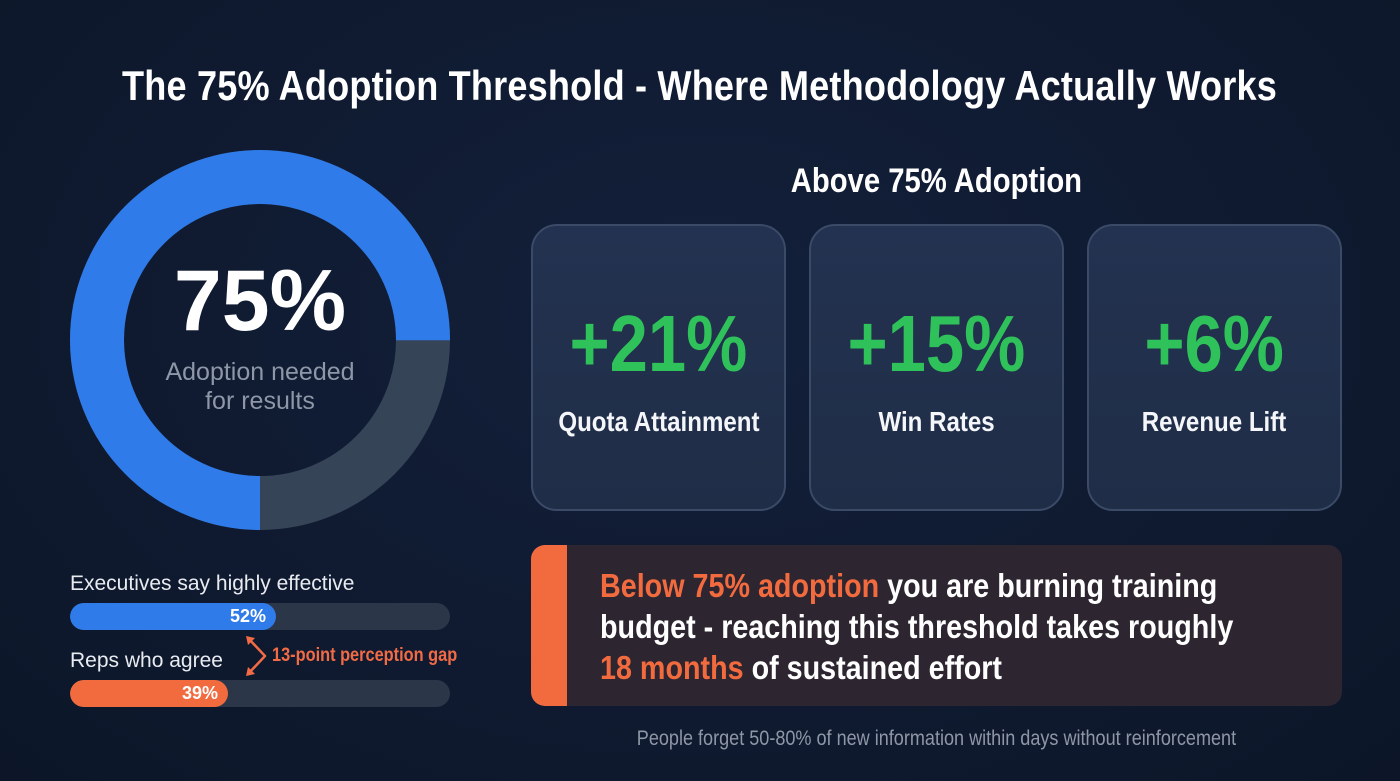 The width and height of the screenshot is (1400, 781). I want to click on bar-reps: Reps who agree 39%, so click(260, 677).